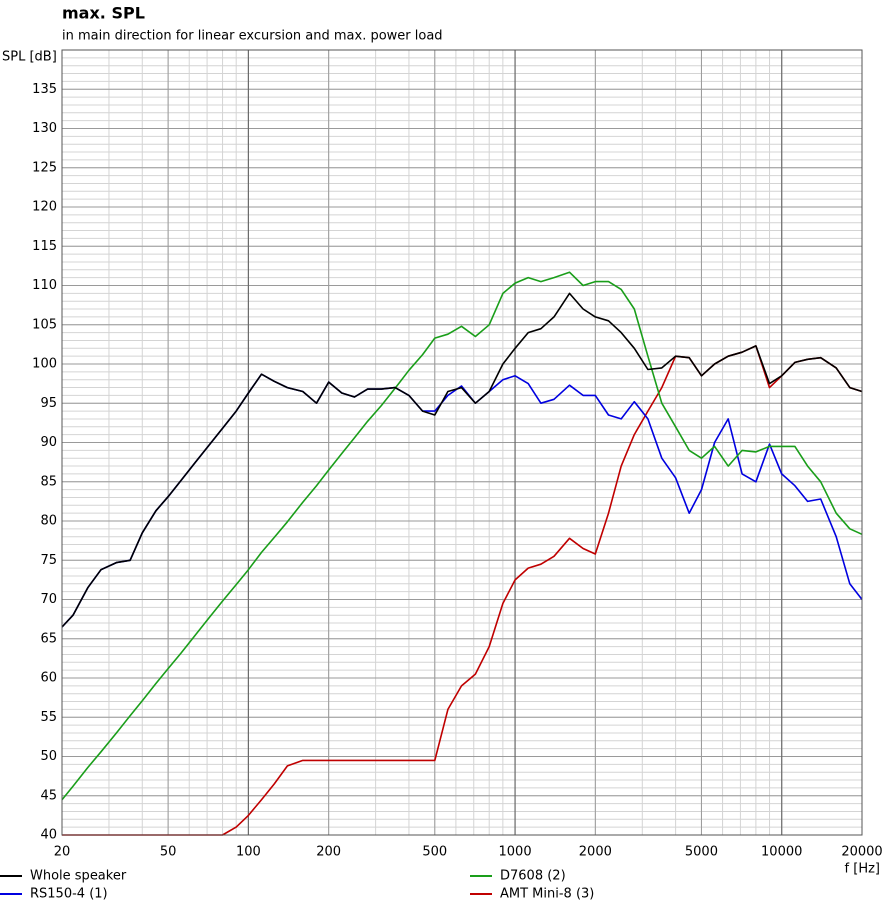 Image resolution: width=891 pixels, height=909 pixels. What do you see at coordinates (48, 638) in the screenshot?
I see `y-tick-label: 65` at bounding box center [48, 638].